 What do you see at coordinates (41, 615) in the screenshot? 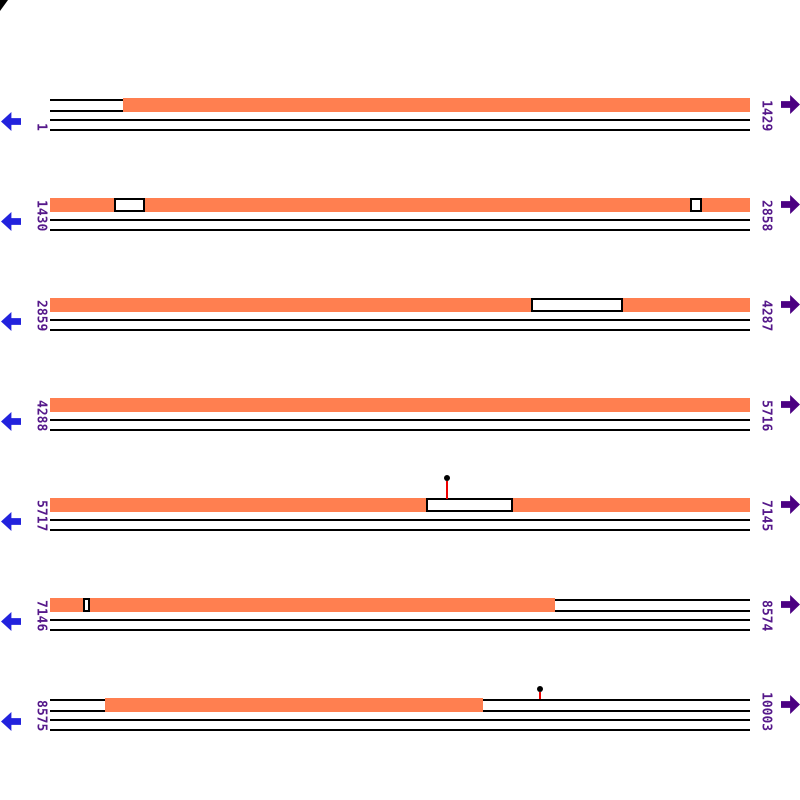
I see `start-coordinate-label-text: 7146` at bounding box center [41, 615].